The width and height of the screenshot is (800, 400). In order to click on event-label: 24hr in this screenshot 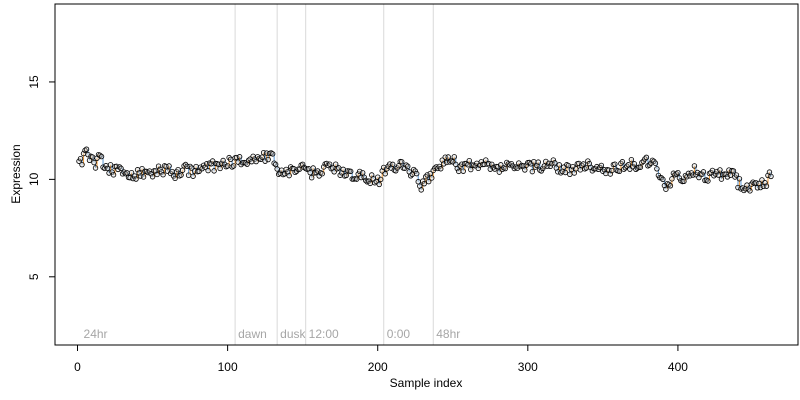, I will do `click(96, 334)`.